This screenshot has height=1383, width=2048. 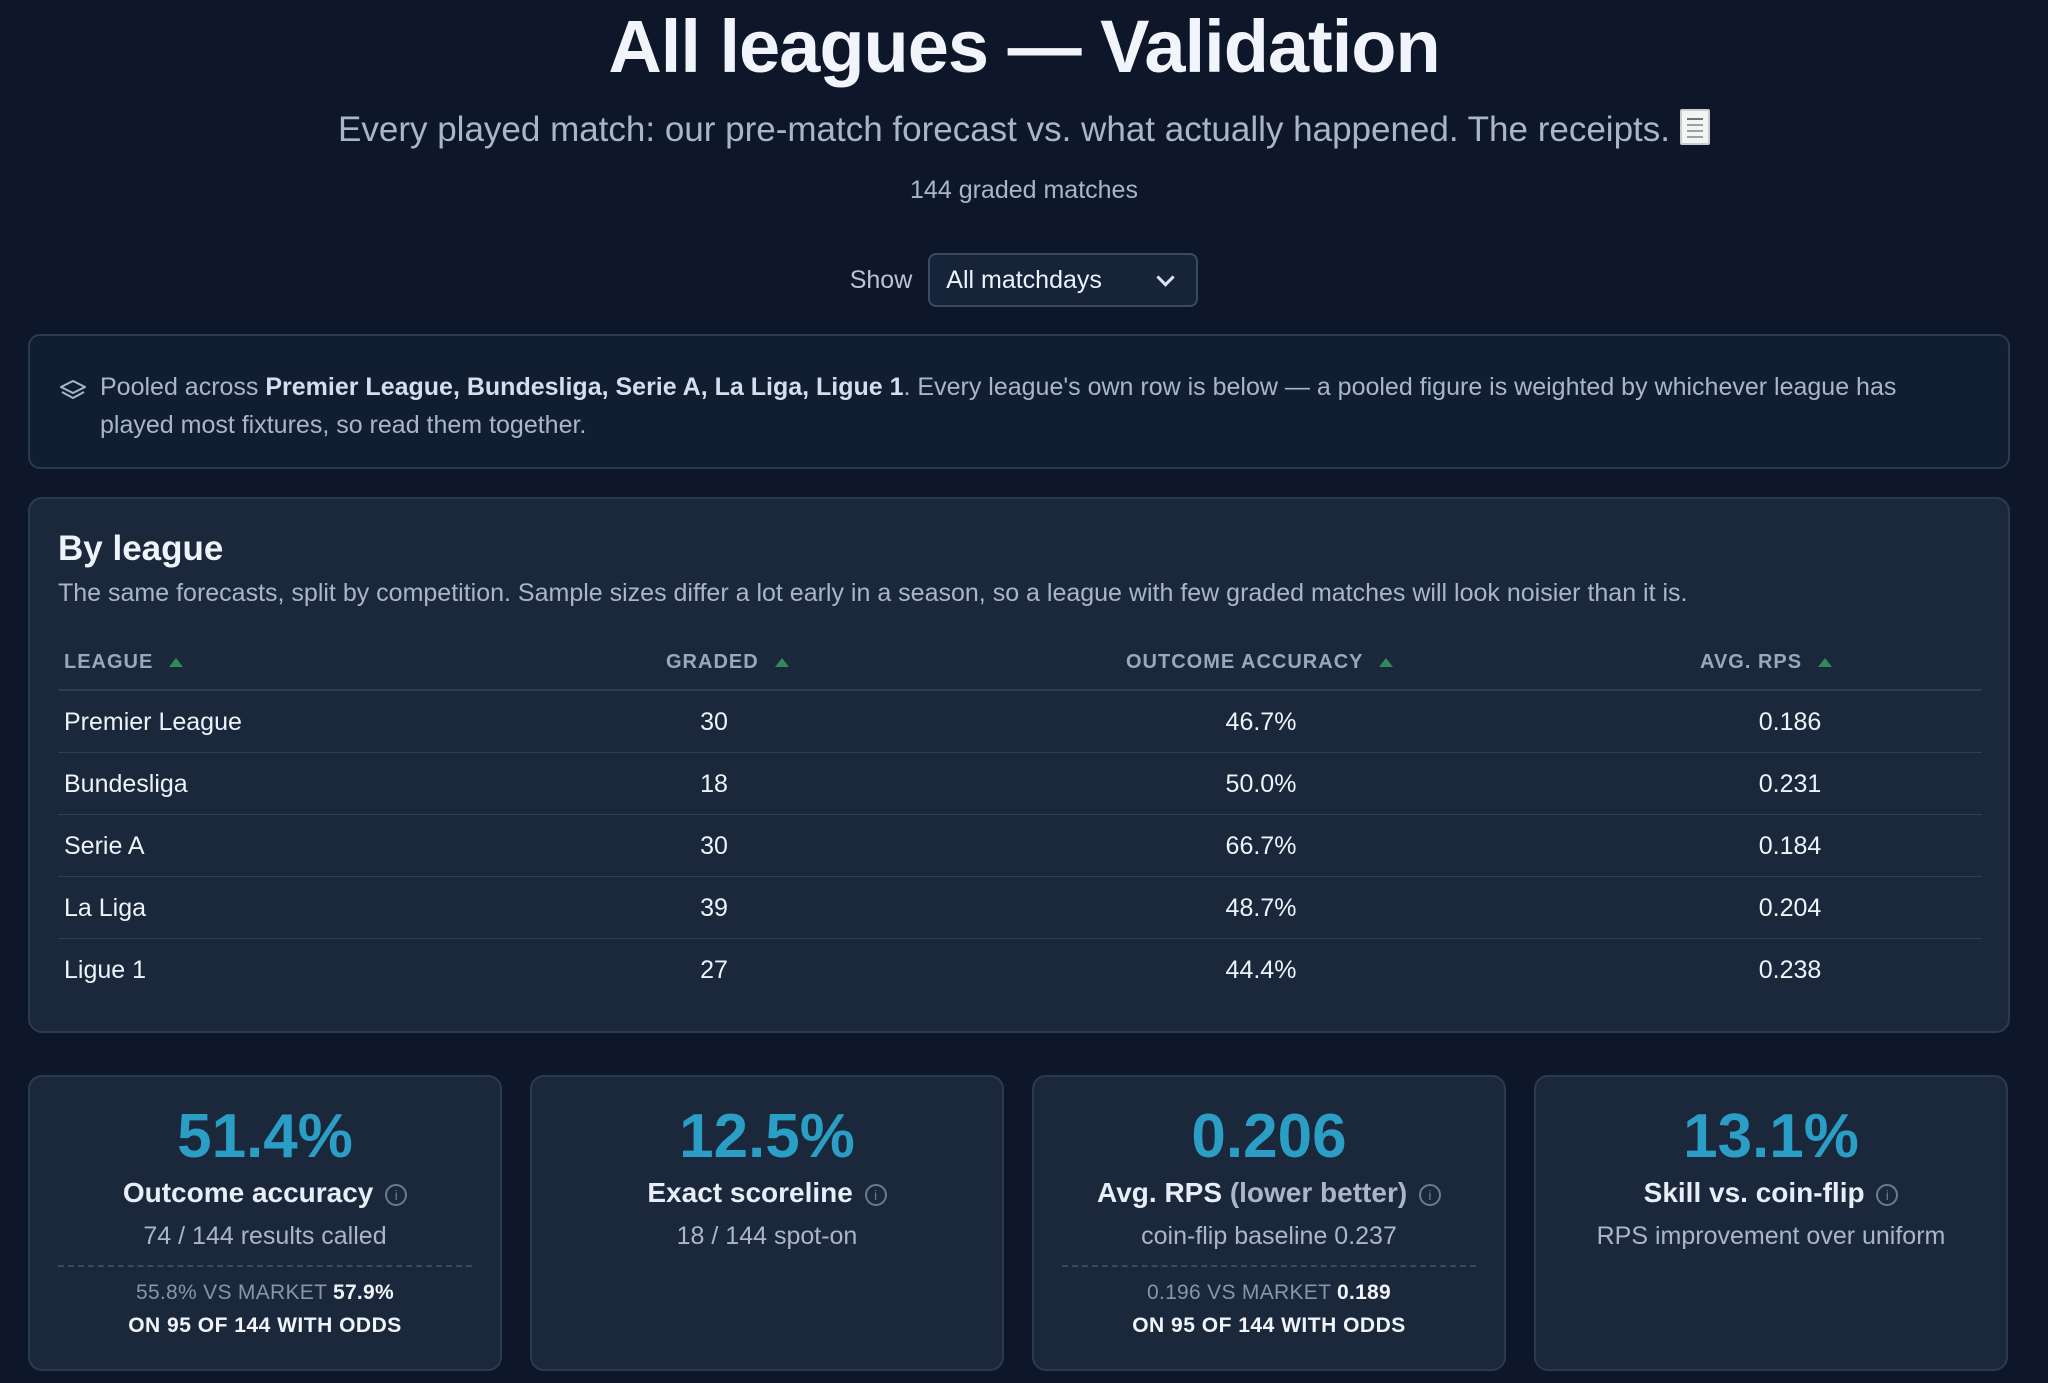 What do you see at coordinates (248, 1192) in the screenshot?
I see `stat-label-text: Outcome accuracy` at bounding box center [248, 1192].